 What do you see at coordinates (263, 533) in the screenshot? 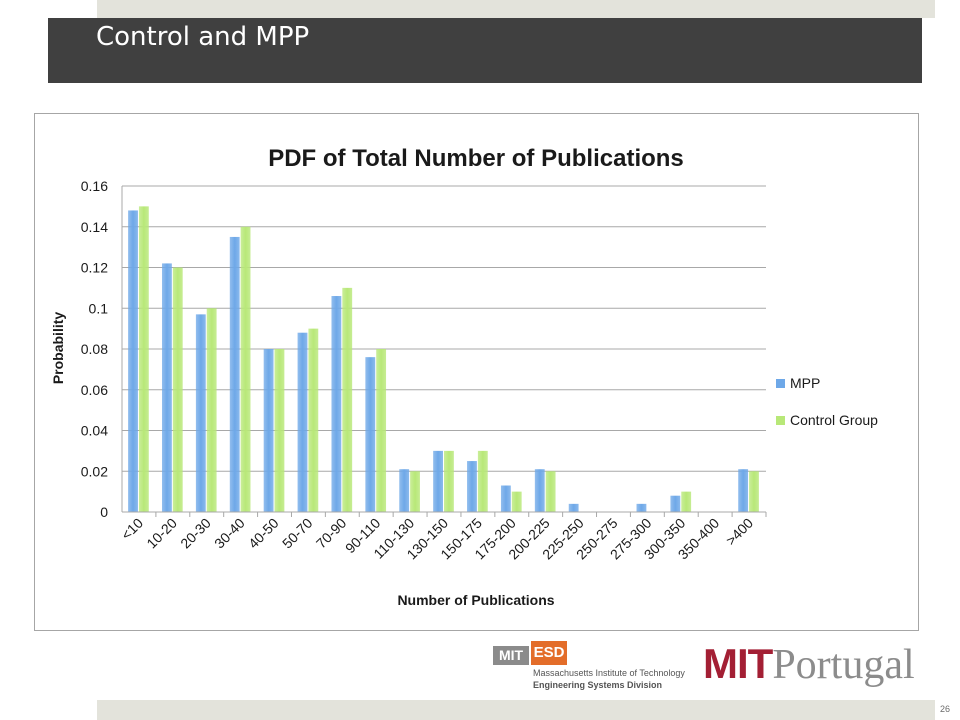
I see `x-tick-label: 40-50` at bounding box center [263, 533].